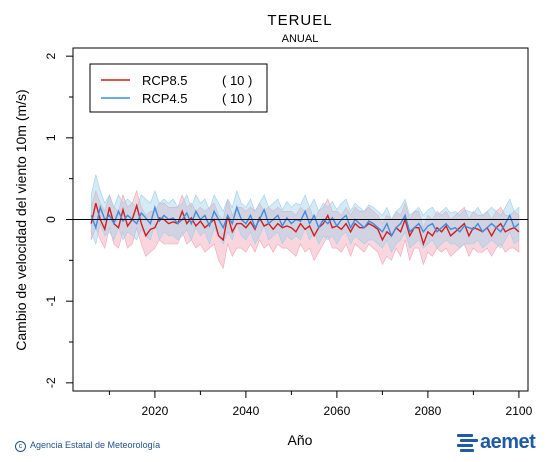 Image resolution: width=550 pixels, height=462 pixels. I want to click on x-tick-label: 2100, so click(519, 411).